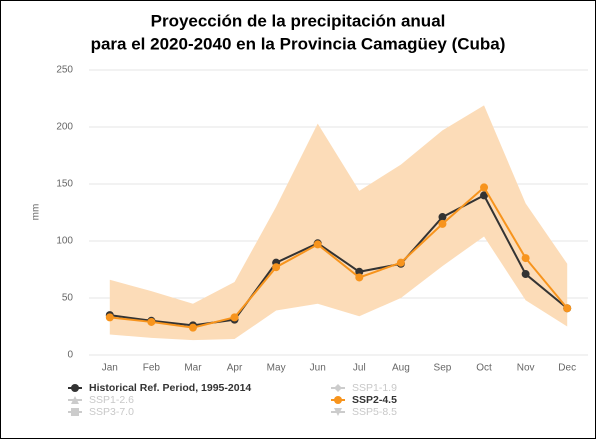  What do you see at coordinates (64, 127) in the screenshot?
I see `y-tick-label: 200` at bounding box center [64, 127].